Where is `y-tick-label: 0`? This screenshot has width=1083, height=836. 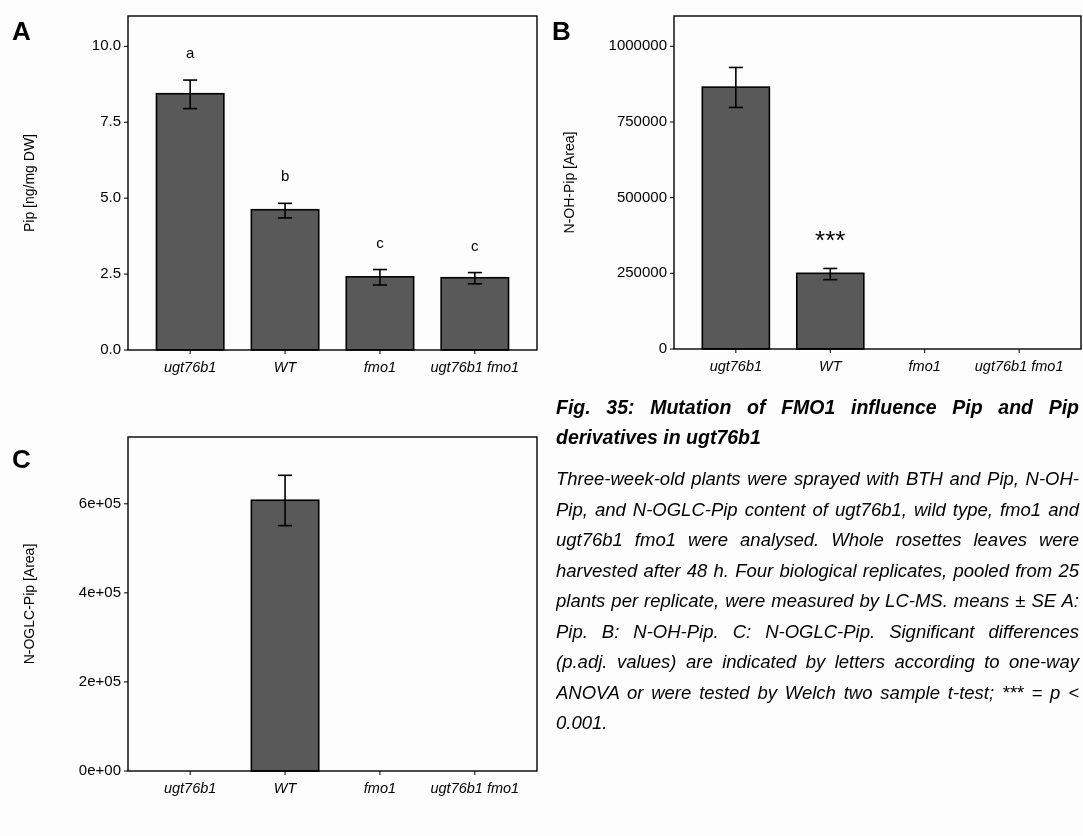 y-tick-label: 0 is located at coordinates (662, 347).